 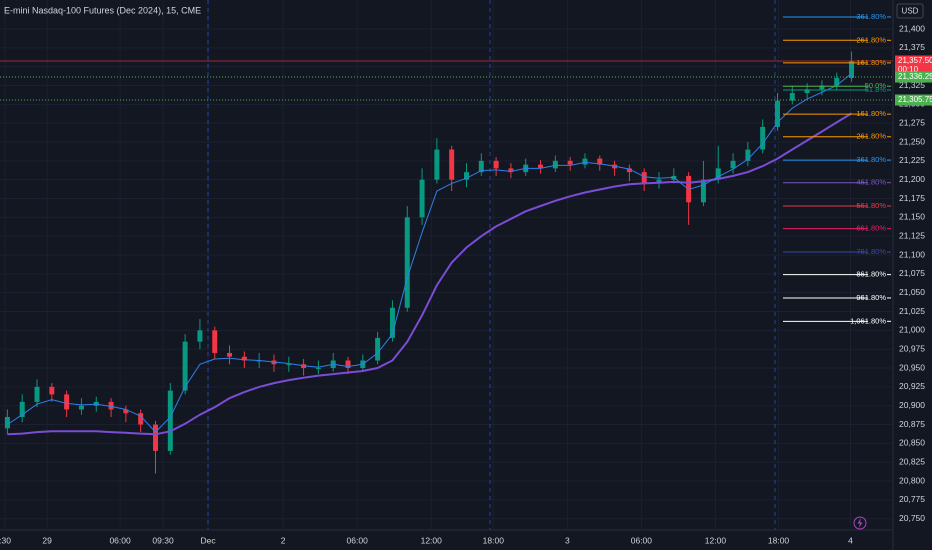 I want to click on alert-icon, so click(x=860, y=523).